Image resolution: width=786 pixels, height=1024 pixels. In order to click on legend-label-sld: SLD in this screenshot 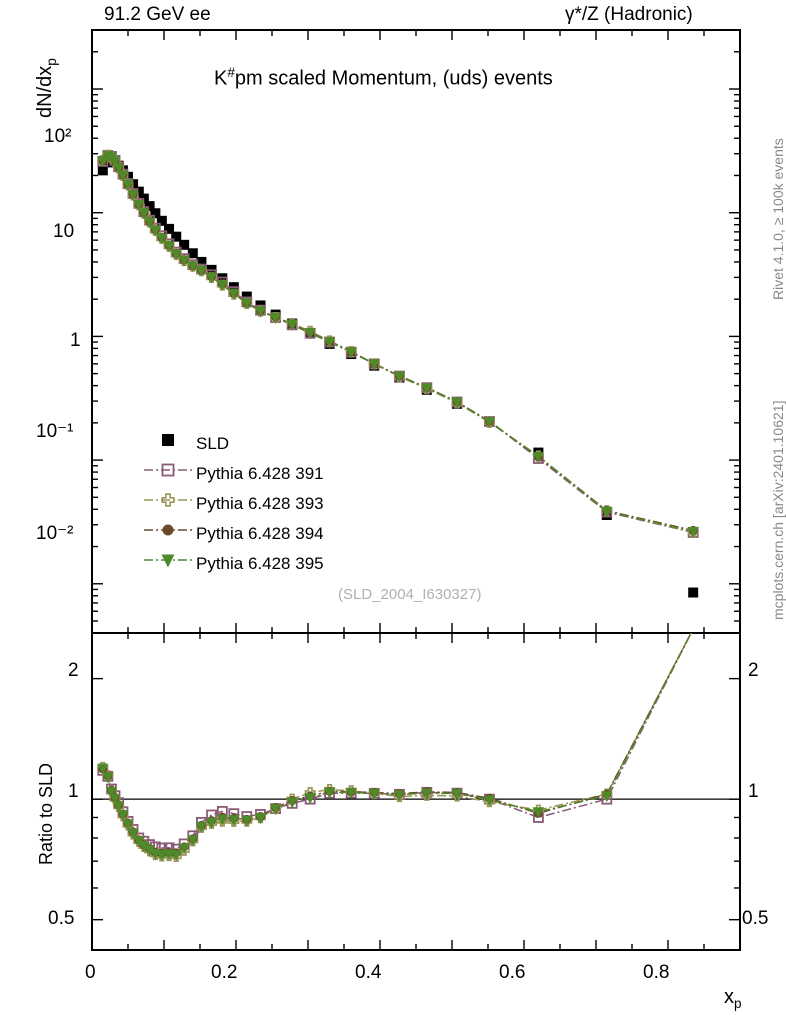, I will do `click(213, 443)`.